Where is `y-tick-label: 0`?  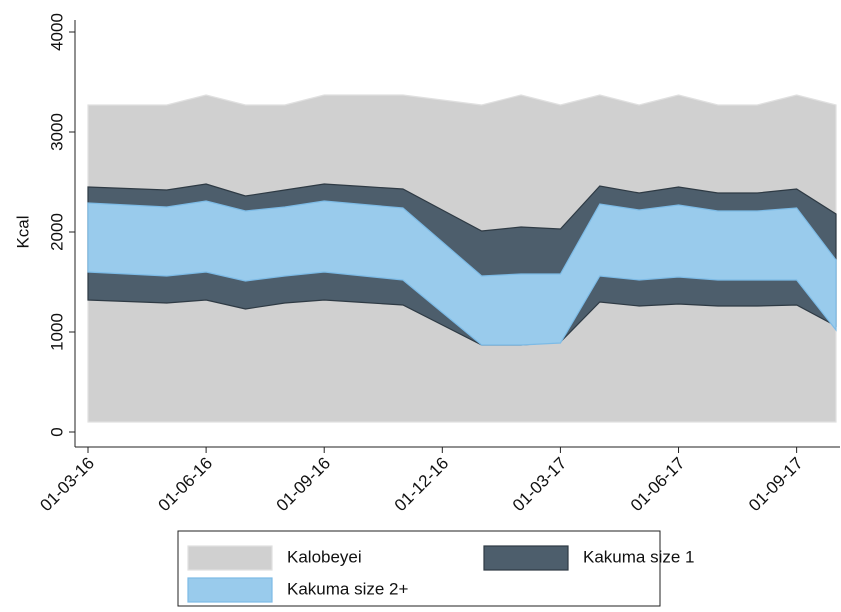
y-tick-label: 0 is located at coordinates (56, 431).